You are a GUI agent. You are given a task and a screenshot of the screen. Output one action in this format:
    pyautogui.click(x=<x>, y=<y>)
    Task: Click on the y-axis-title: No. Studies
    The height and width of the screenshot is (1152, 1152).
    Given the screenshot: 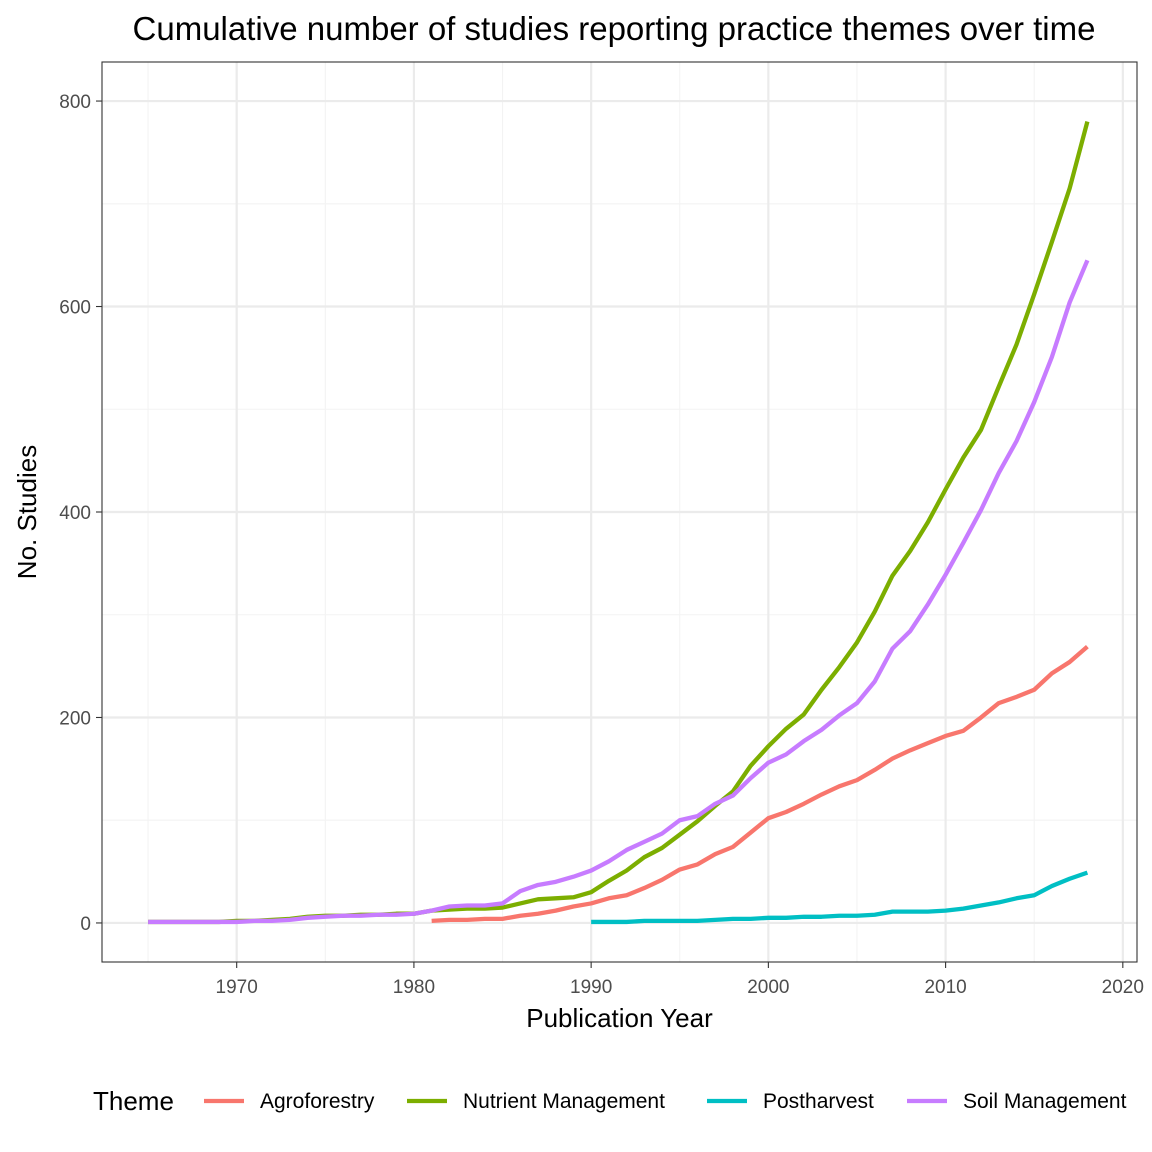 What is the action you would take?
    pyautogui.click(x=27, y=512)
    